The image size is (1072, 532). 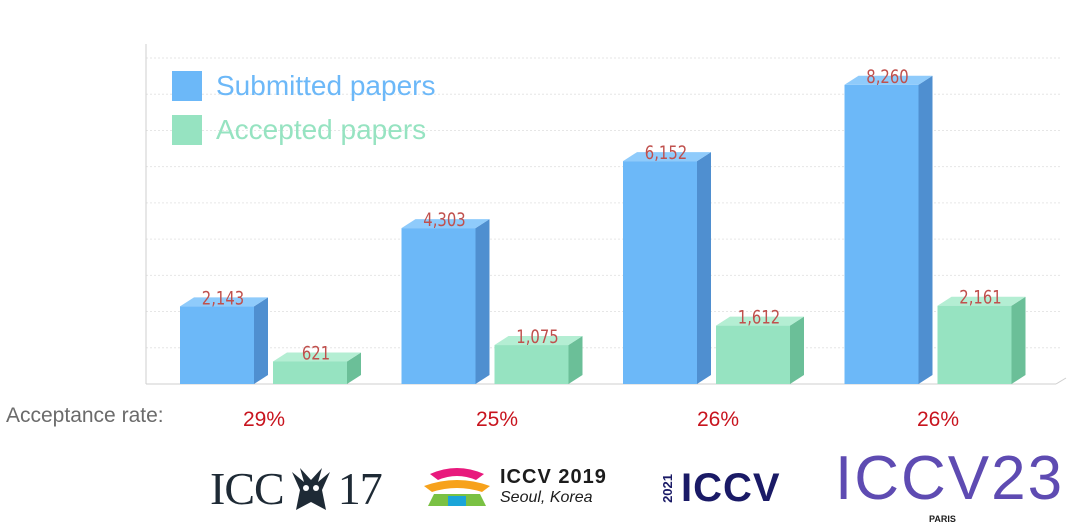 What do you see at coordinates (718, 419) in the screenshot?
I see `acceptance-rate-2021: 26%` at bounding box center [718, 419].